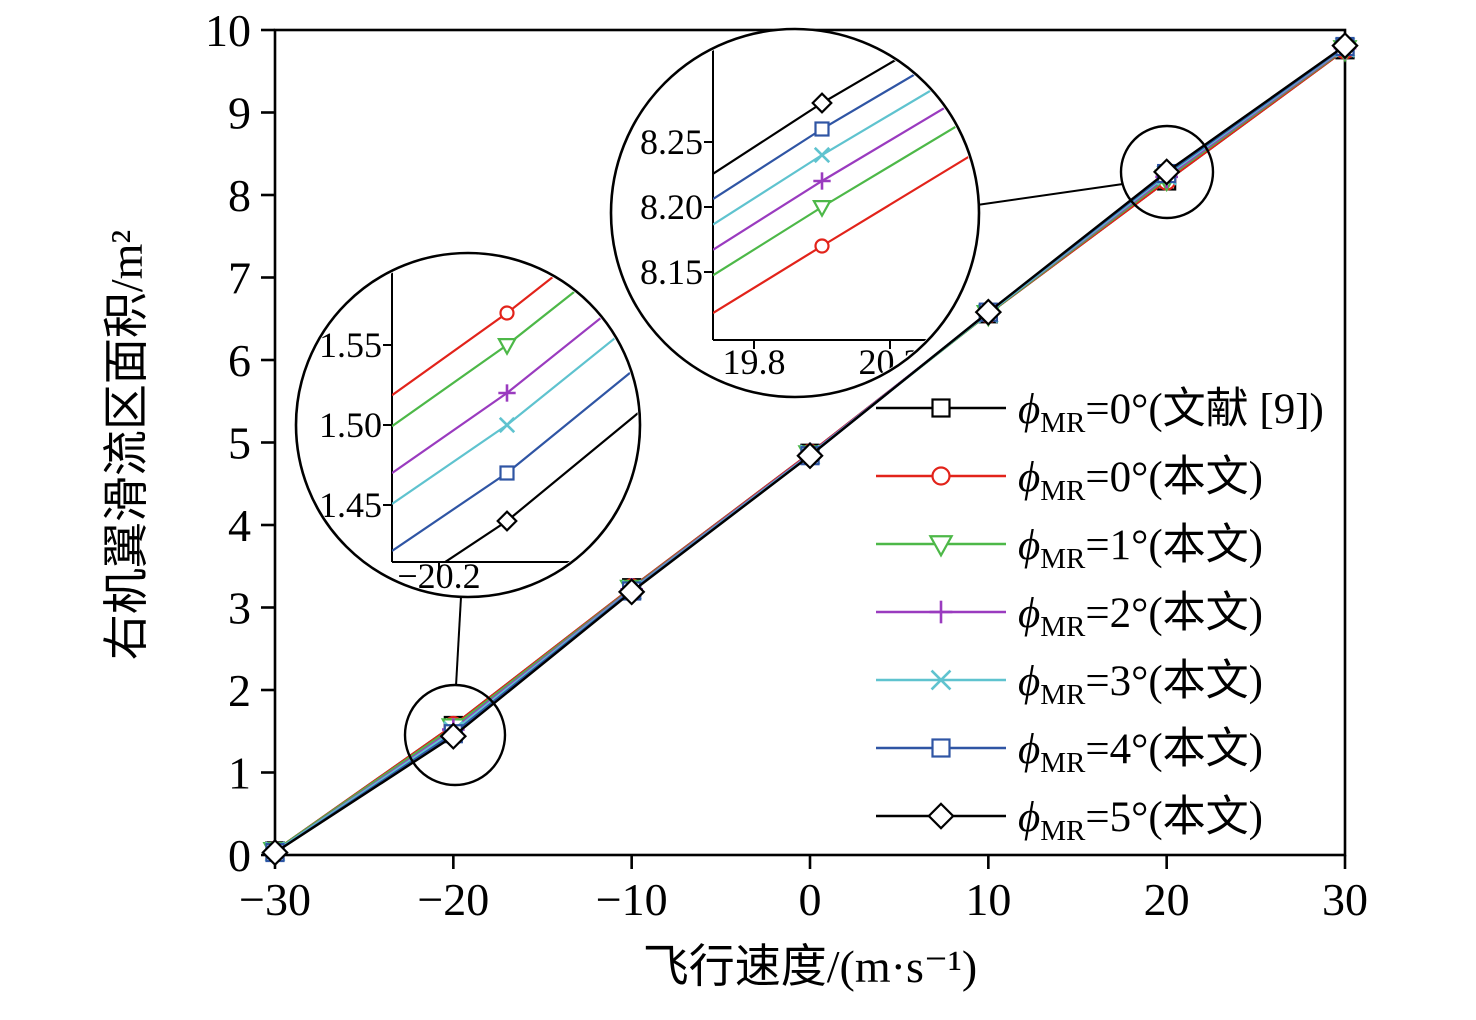 The image size is (1476, 1020). I want to click on legend-label: ϕMR=4°(本文), so click(1140, 752).